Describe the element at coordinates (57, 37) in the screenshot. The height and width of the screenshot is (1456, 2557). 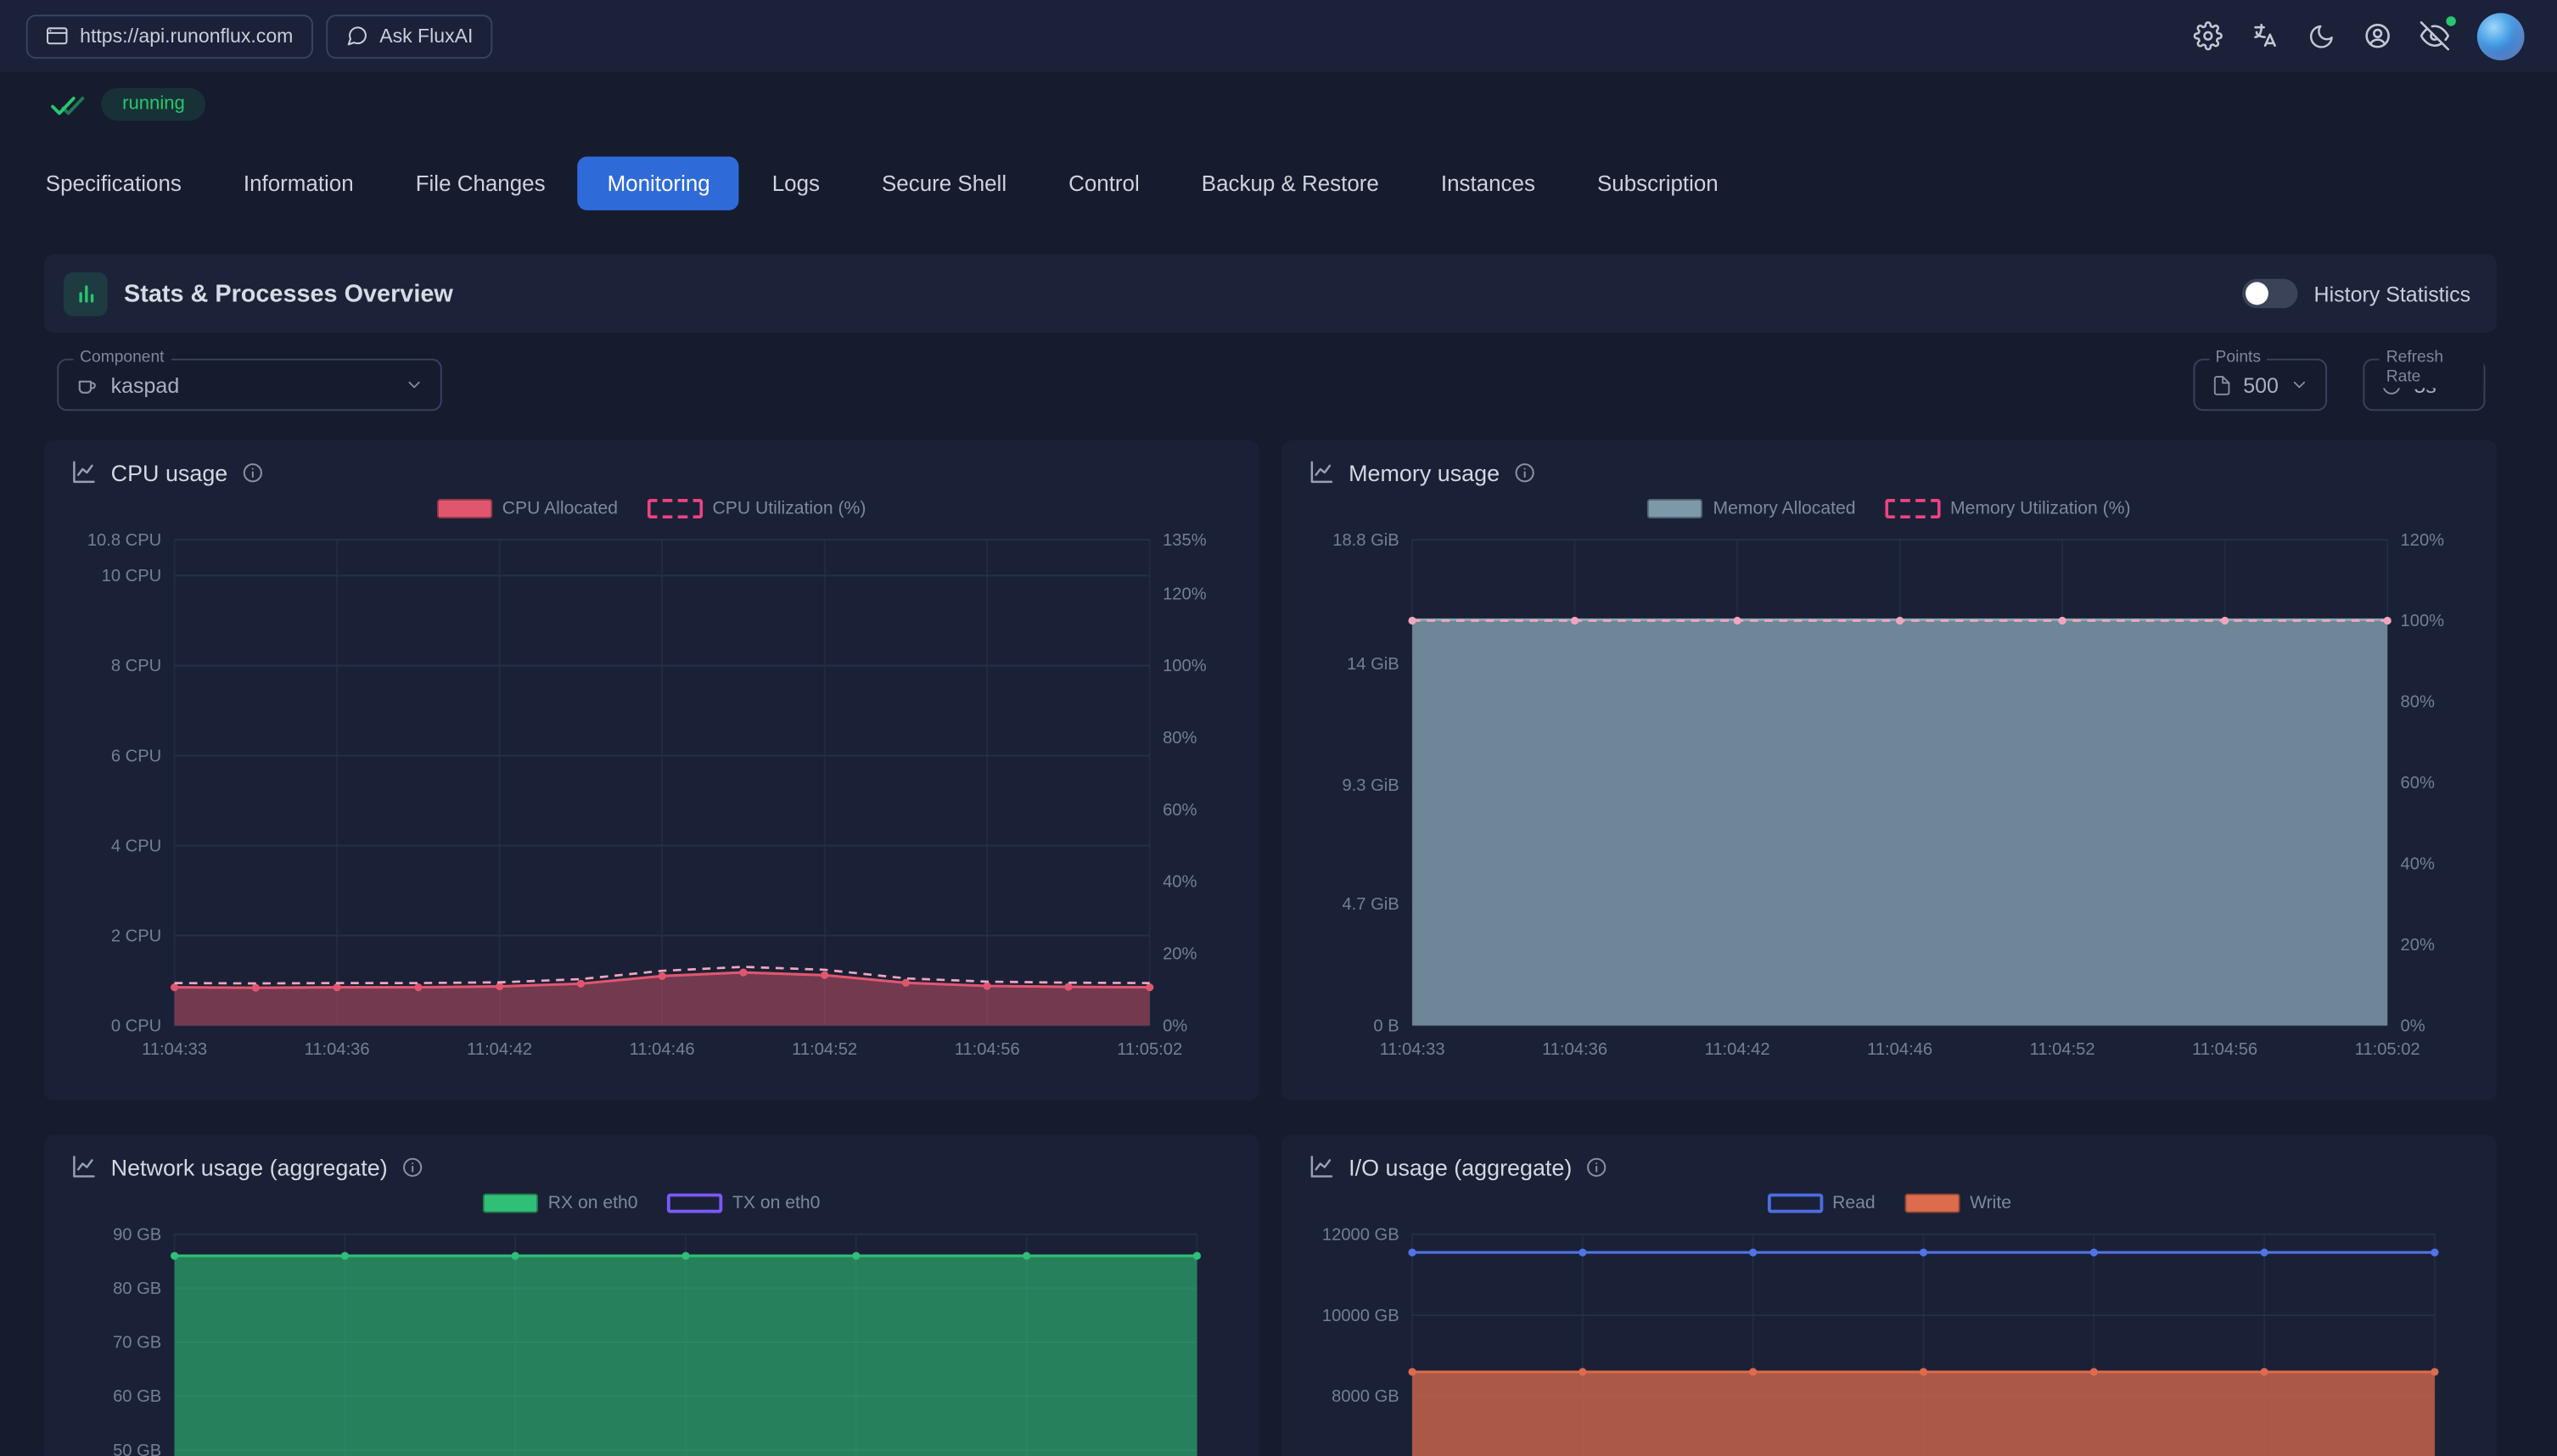
I see `browser-icon` at that location.